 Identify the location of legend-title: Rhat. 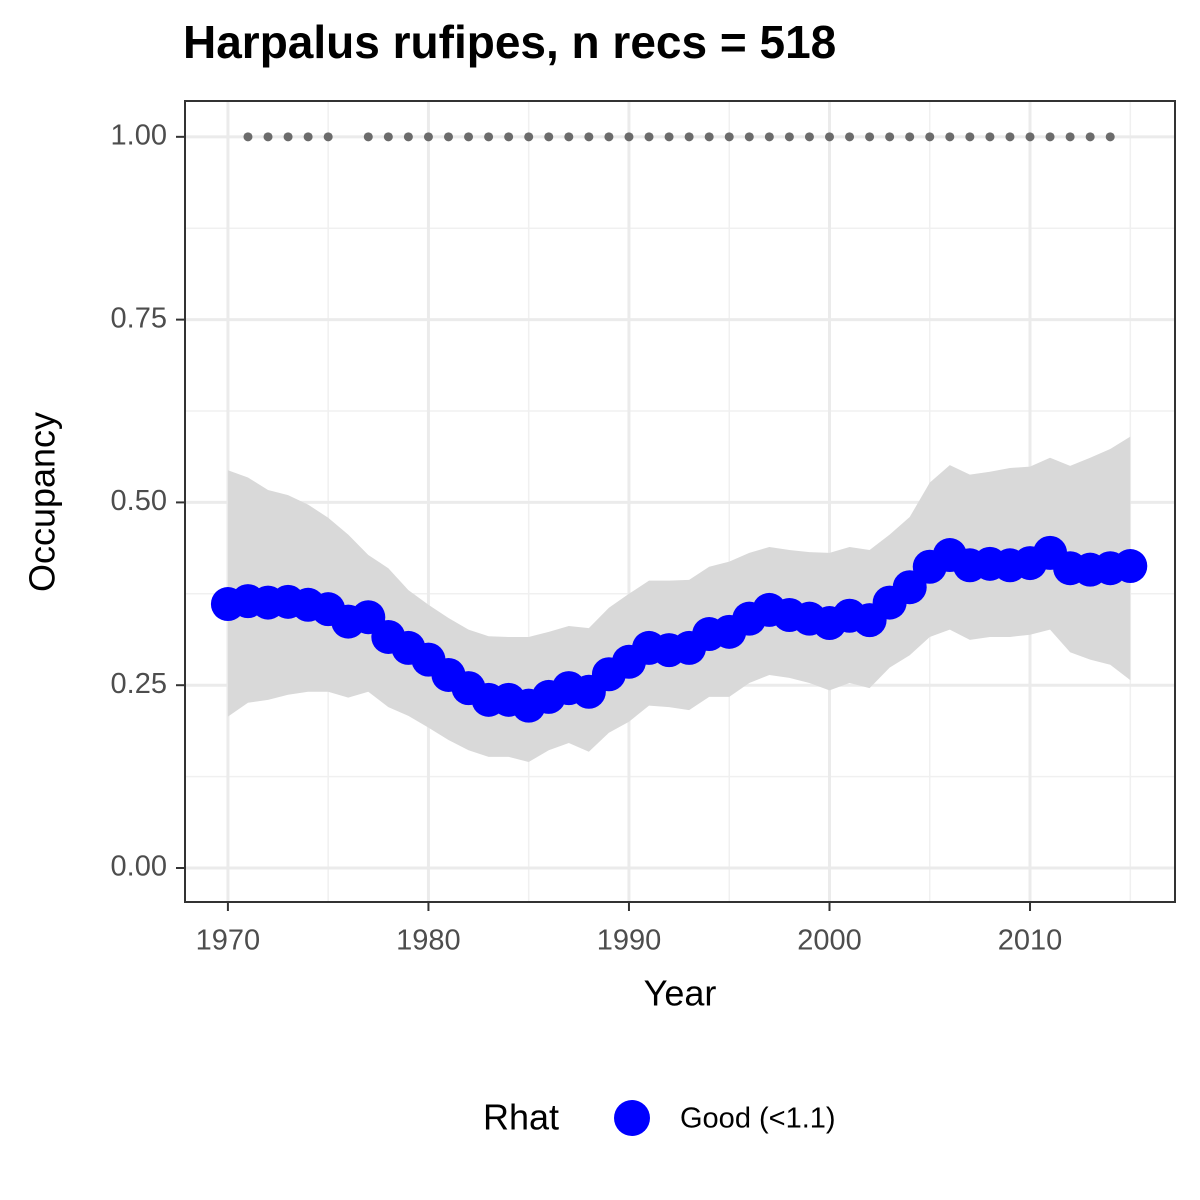
(521, 1117).